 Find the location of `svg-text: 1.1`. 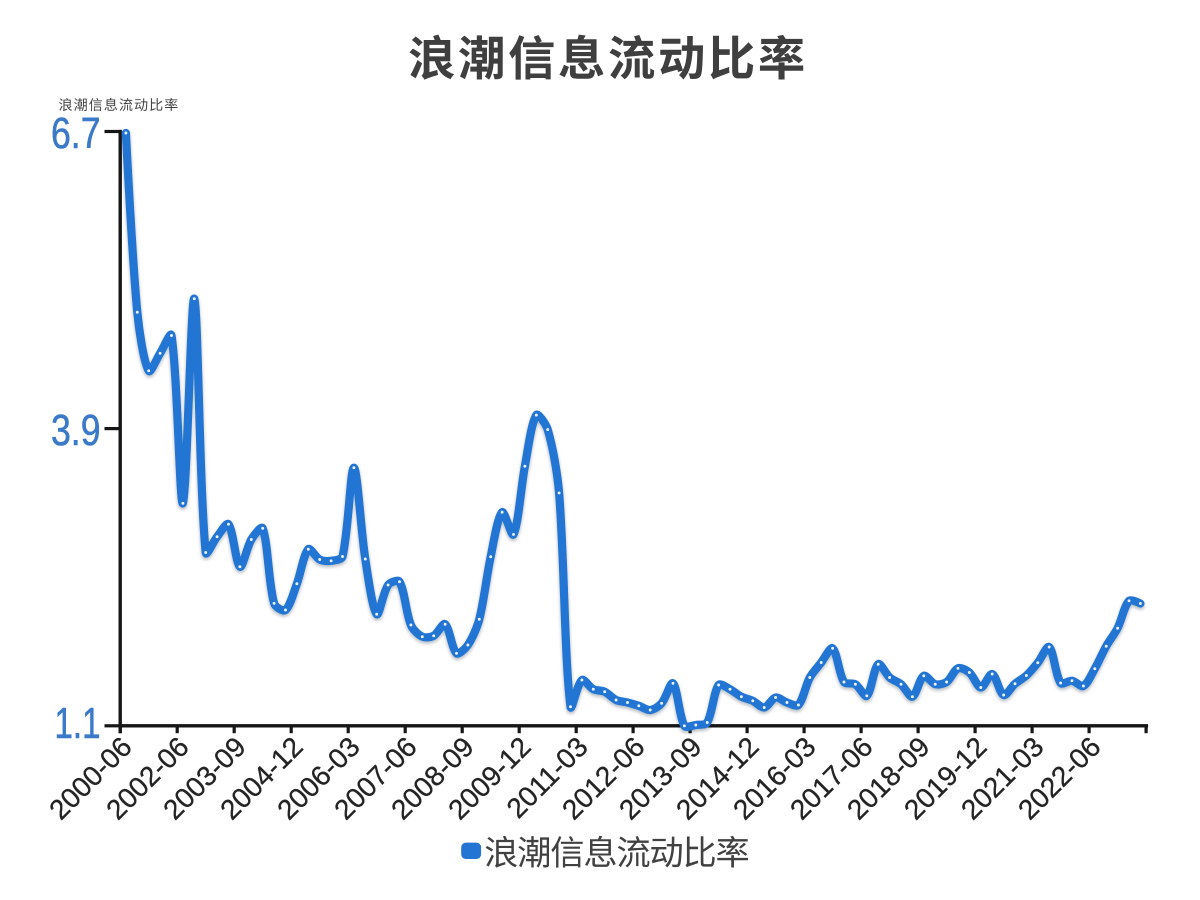

svg-text: 1.1 is located at coordinates (78, 723).